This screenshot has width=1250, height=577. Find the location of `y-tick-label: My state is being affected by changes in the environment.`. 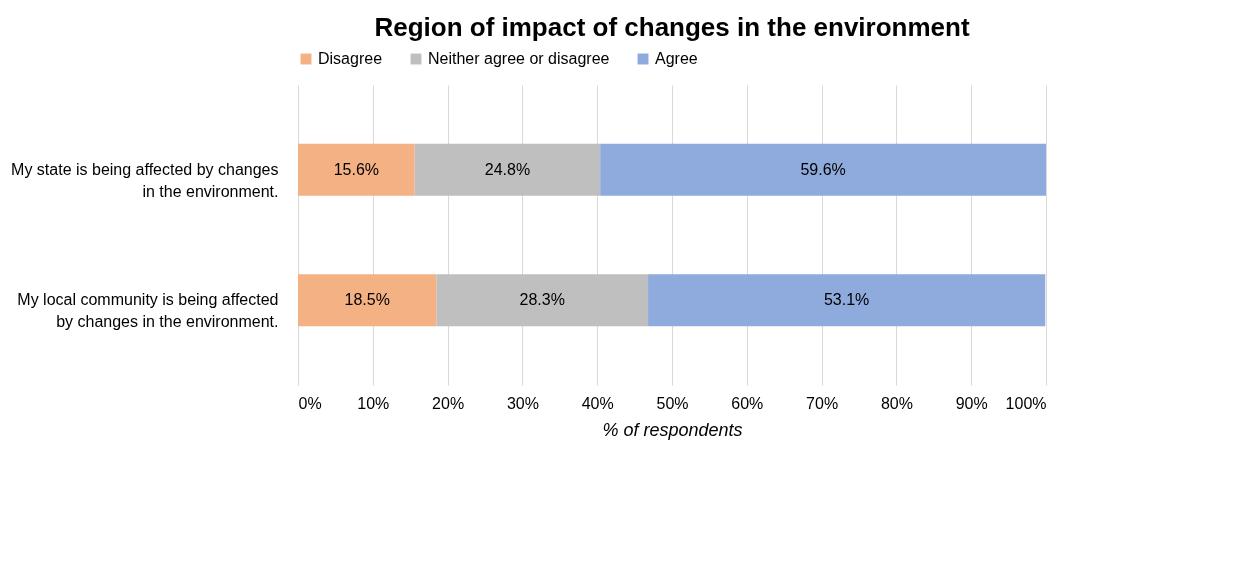

y-tick-label: My state is being affected by changes in the environment. is located at coordinates (145, 180).